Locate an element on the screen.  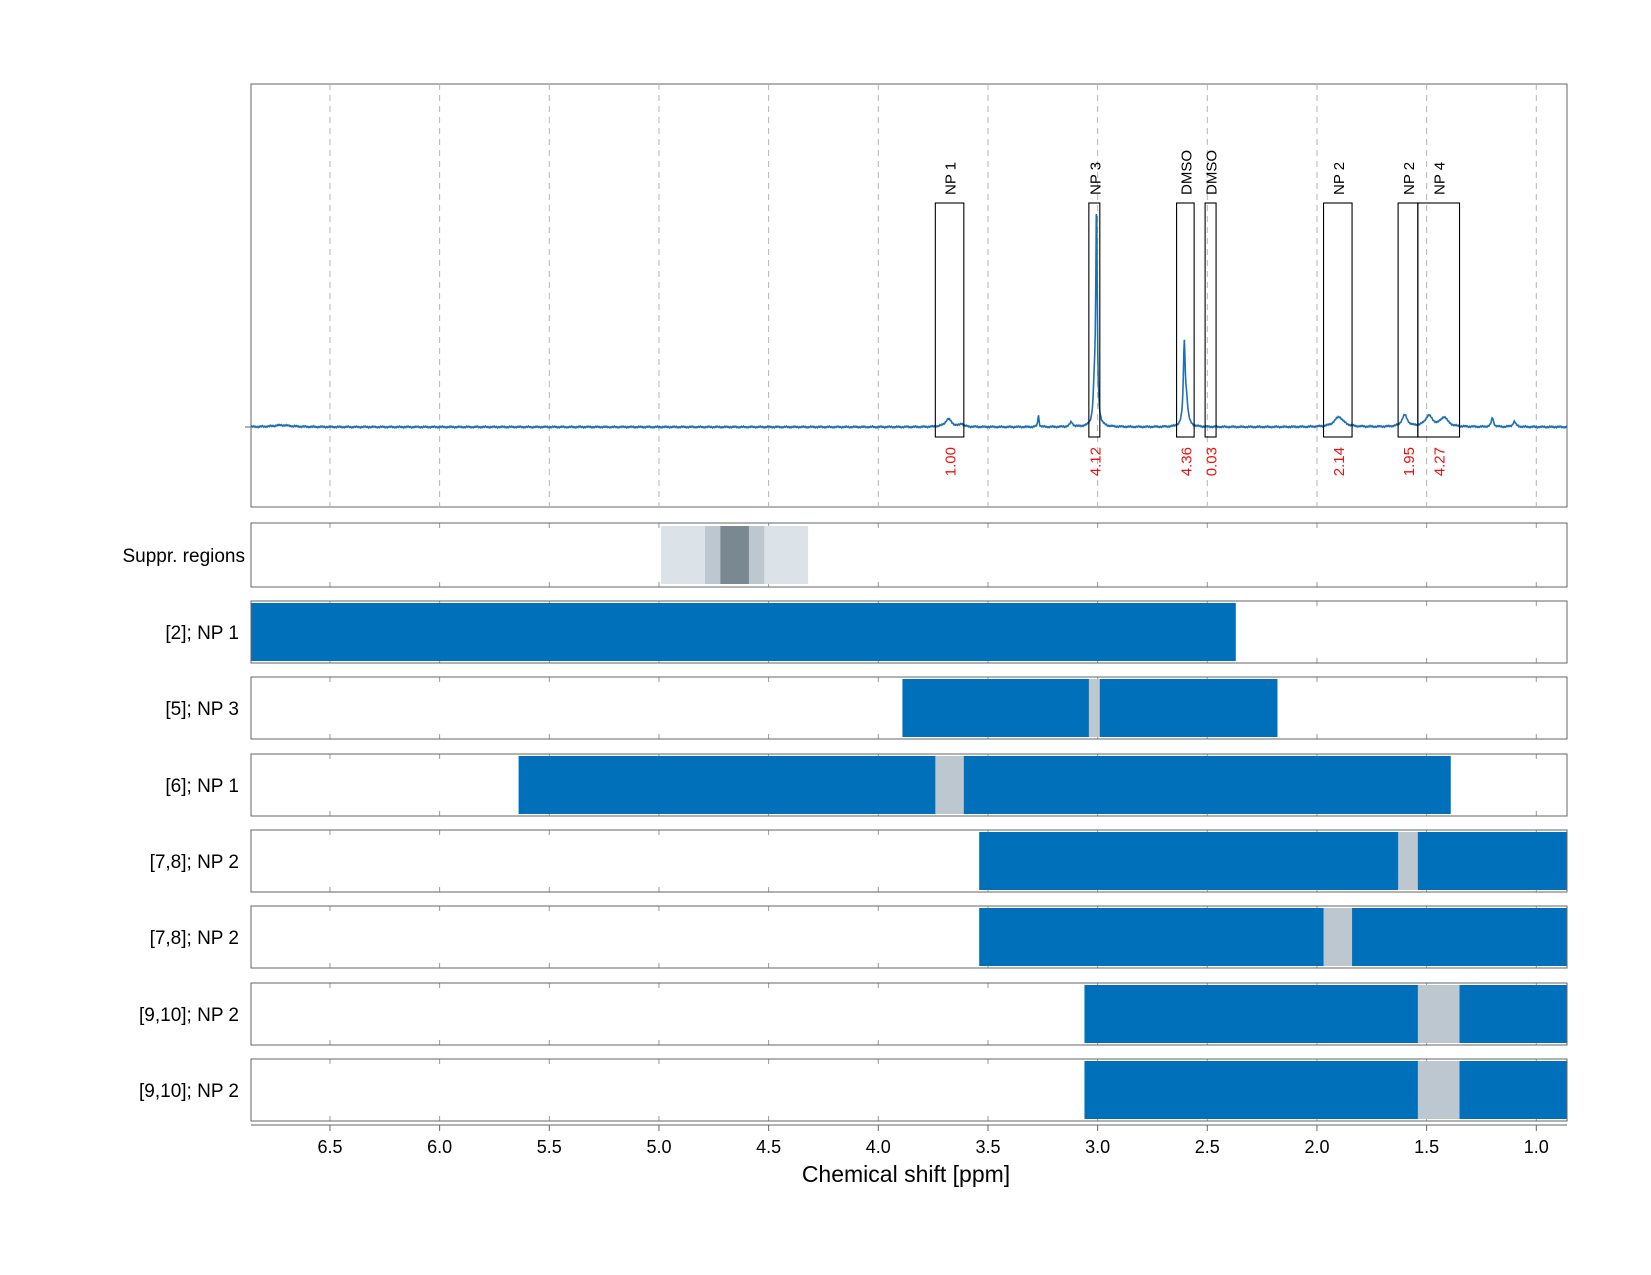
integral-value: 2.14 is located at coordinates (1339, 461).